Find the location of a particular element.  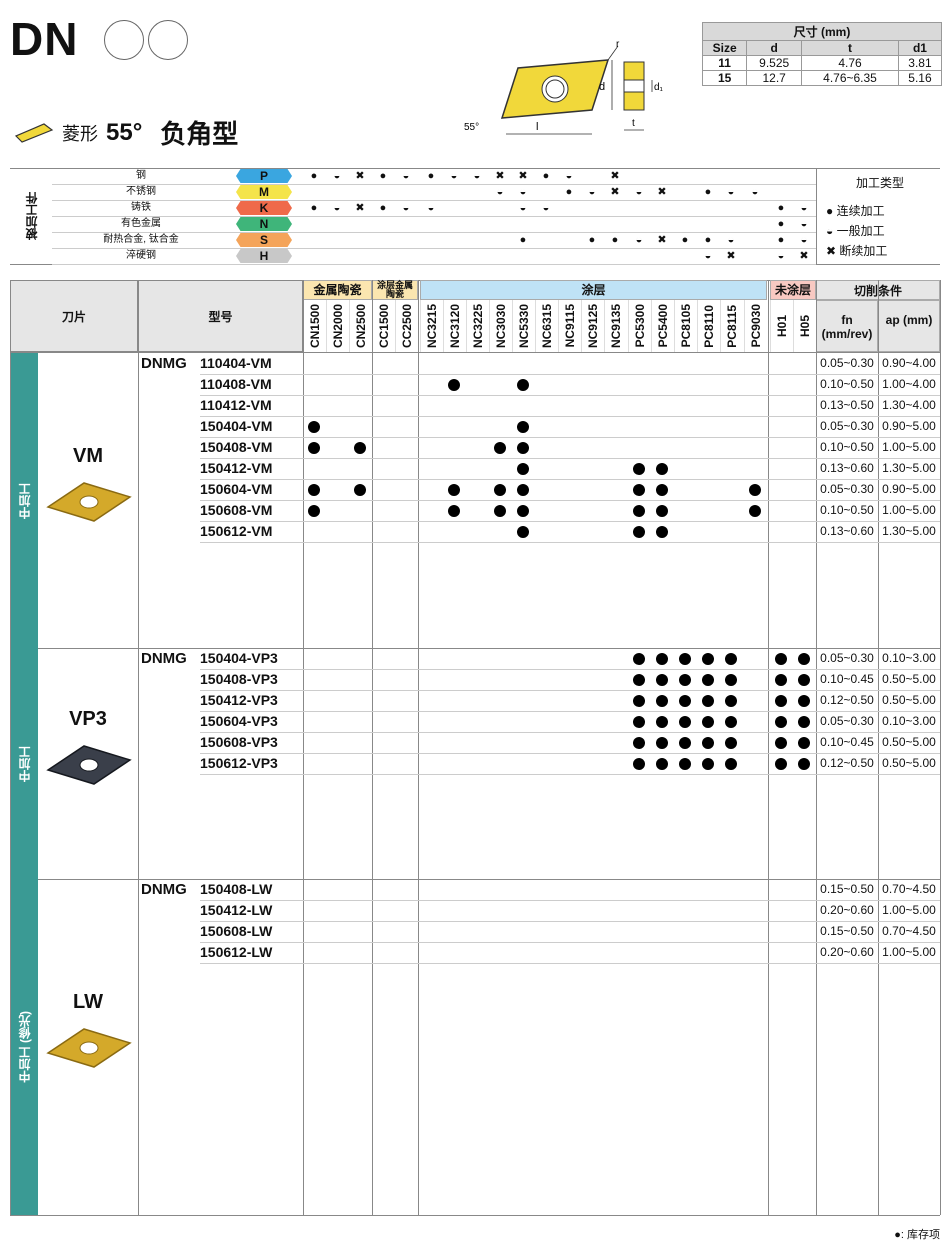

grade-header: H01 is located at coordinates (781, 326).